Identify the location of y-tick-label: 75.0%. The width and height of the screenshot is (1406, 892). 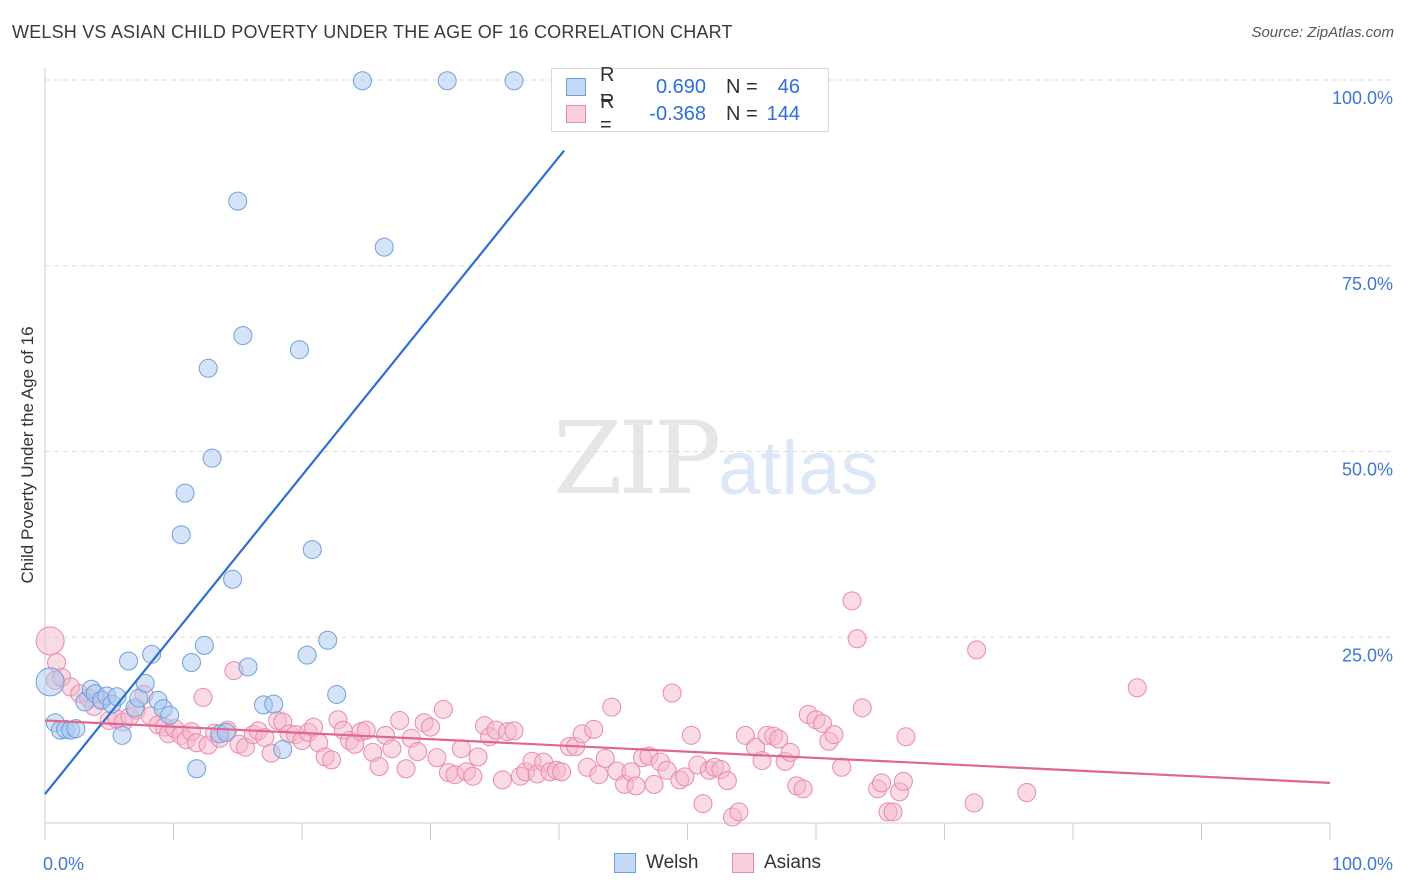
(1367, 284).